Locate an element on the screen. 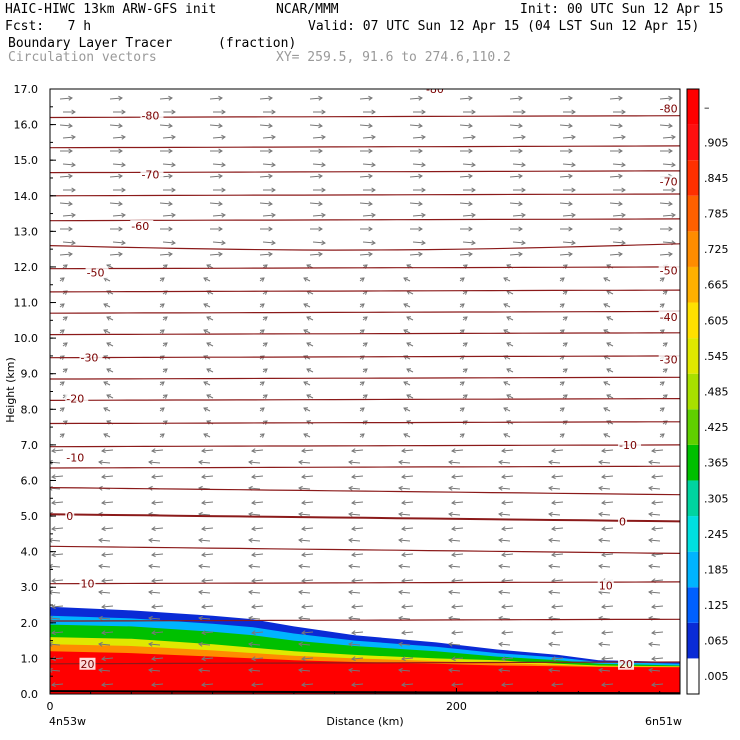 The height and width of the screenshot is (740, 740). colorbar-label: .785 is located at coordinates (716, 214).